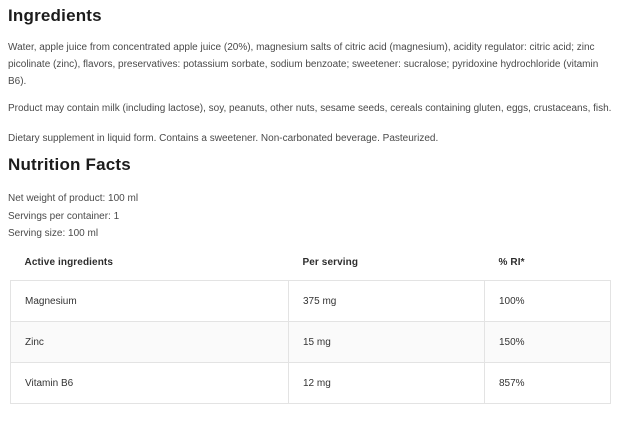 The height and width of the screenshot is (435, 622). What do you see at coordinates (149, 383) in the screenshot?
I see `ingredient-name-cell: Vitamin B6` at bounding box center [149, 383].